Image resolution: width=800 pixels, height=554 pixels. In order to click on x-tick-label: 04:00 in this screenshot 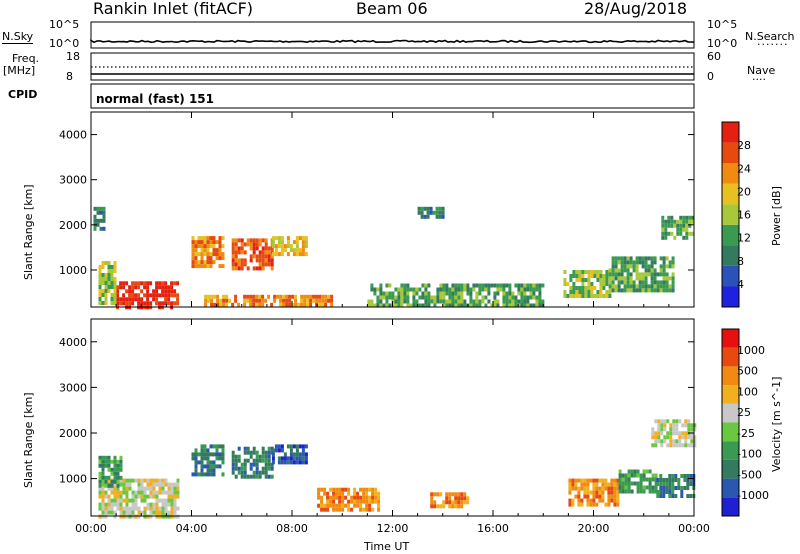, I will do `click(192, 528)`.